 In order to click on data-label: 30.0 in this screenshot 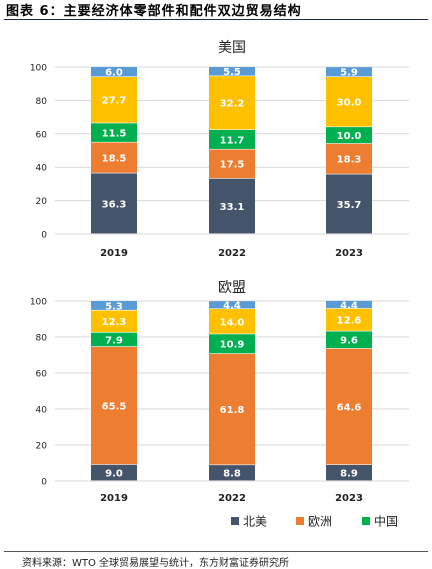, I will do `click(349, 103)`.